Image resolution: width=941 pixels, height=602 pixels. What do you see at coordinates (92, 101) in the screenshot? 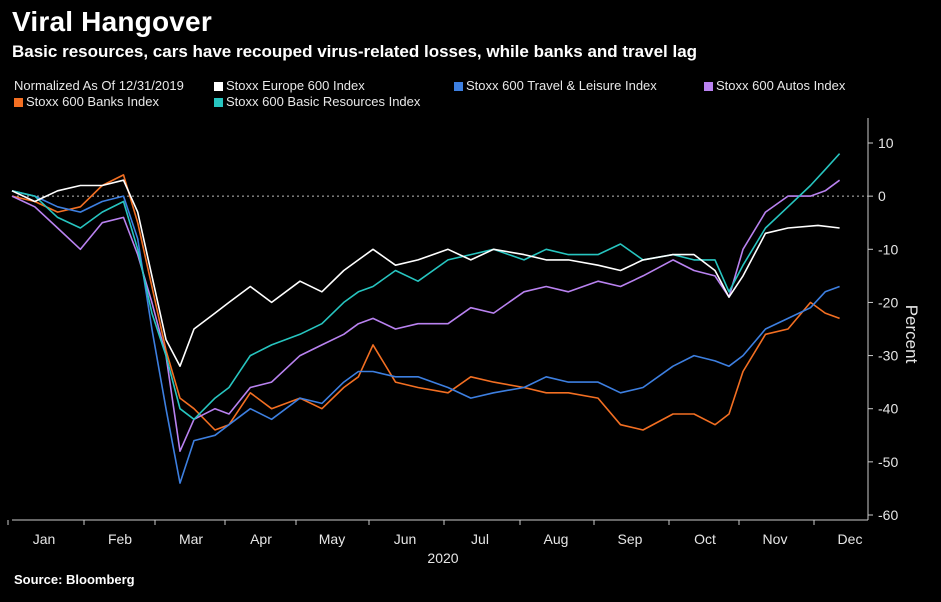
I see `legend-label-banks: Stoxx 600 Banks Index` at bounding box center [92, 101].